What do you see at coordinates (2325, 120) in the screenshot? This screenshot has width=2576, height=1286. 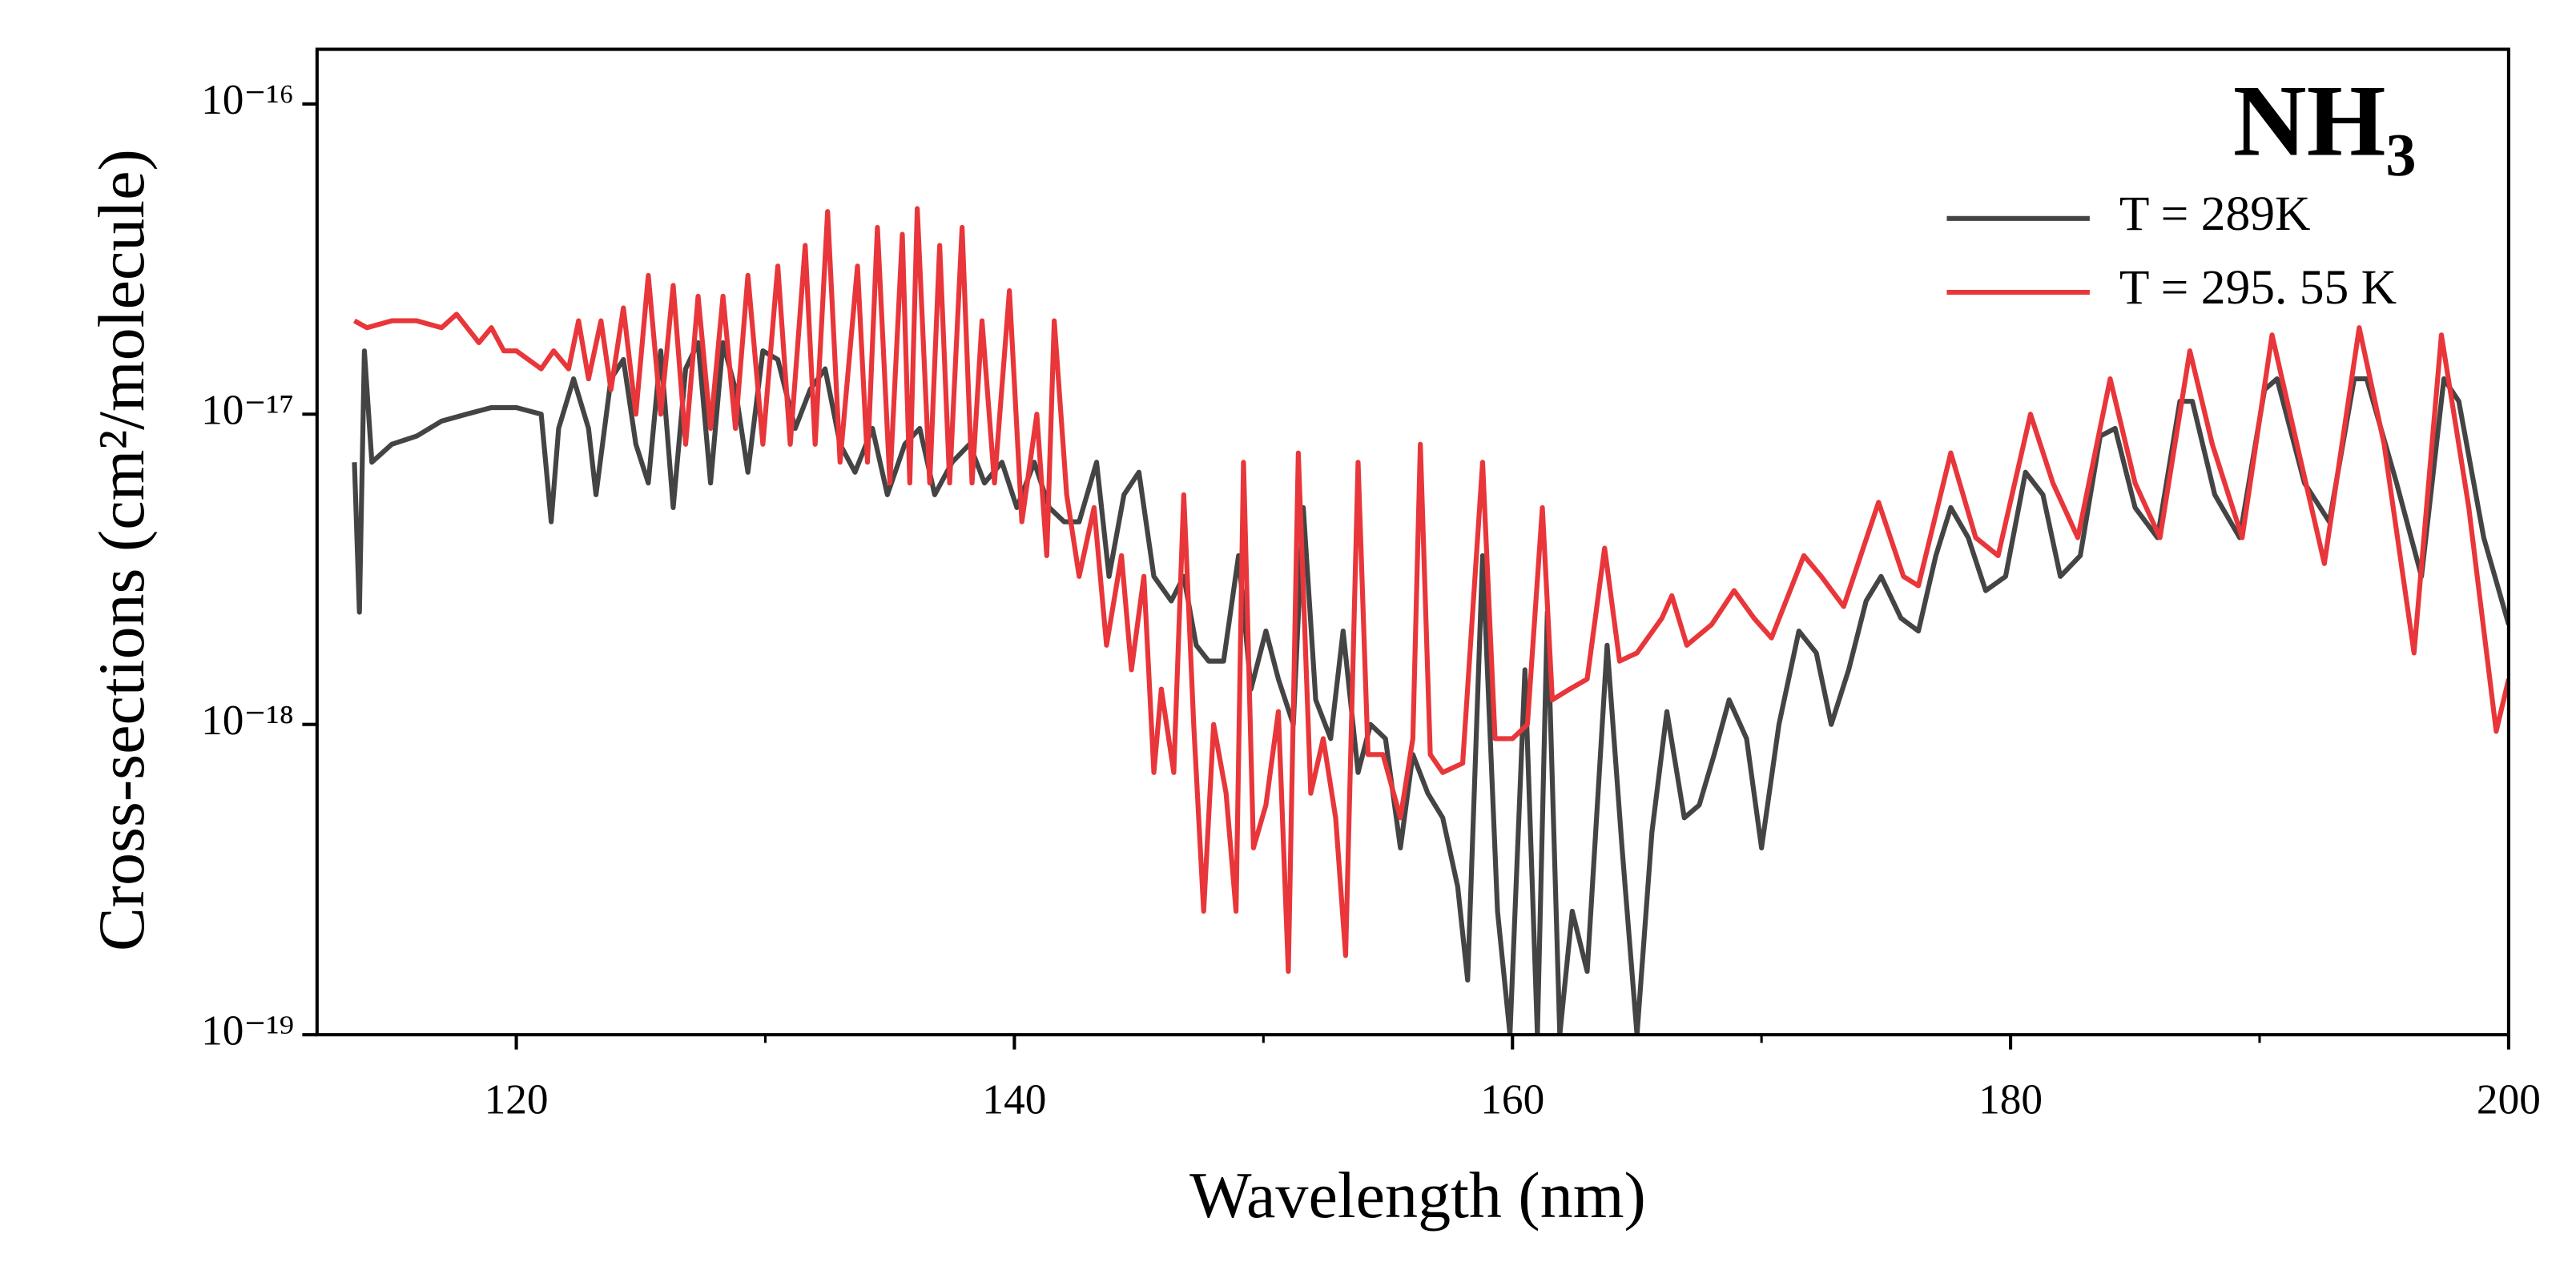 I see `chart-title: NH₃` at bounding box center [2325, 120].